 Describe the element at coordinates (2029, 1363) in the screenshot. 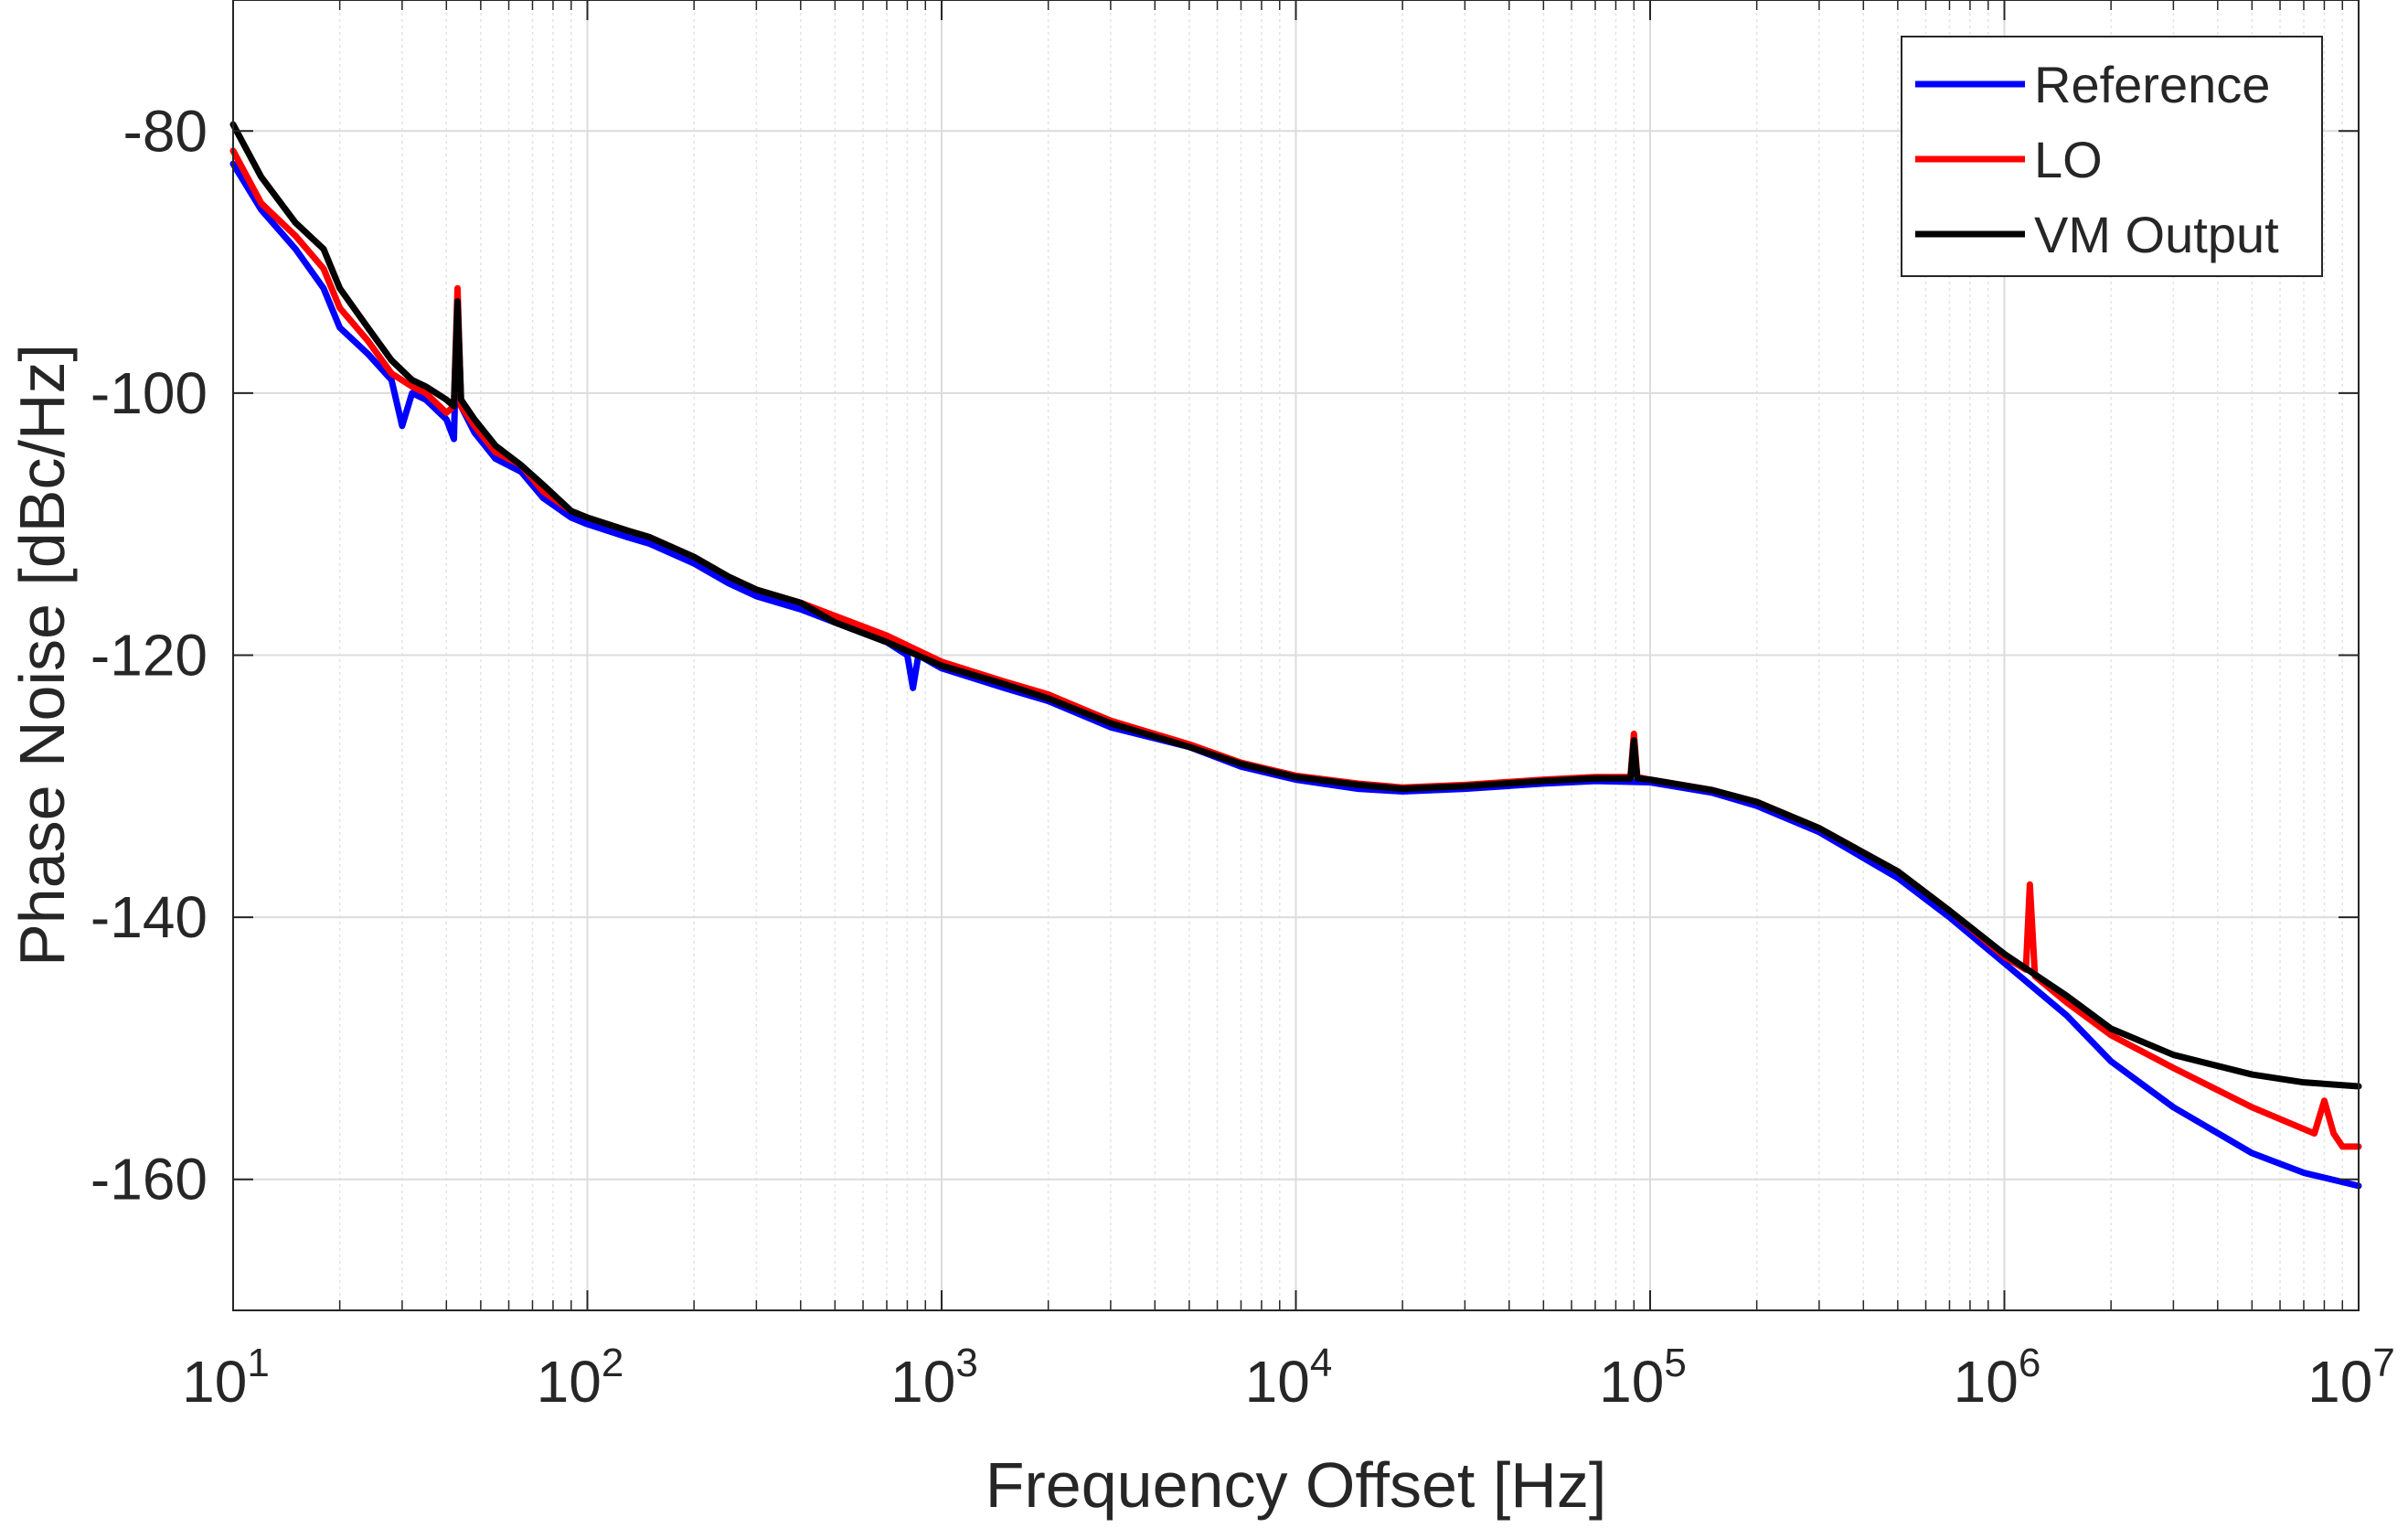

I see `x-tick-exponent: 6` at that location.